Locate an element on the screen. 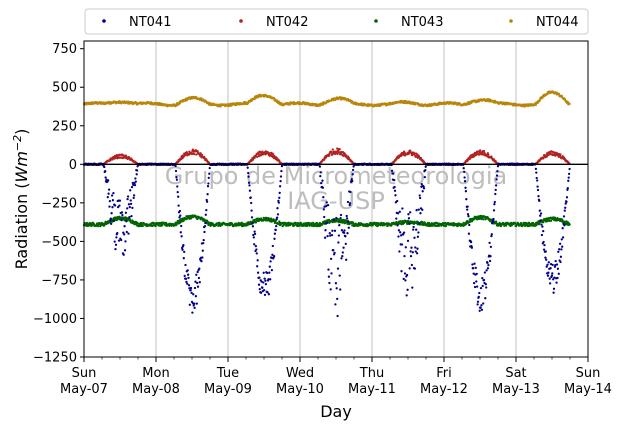  legend-box is located at coordinates (336, 21).